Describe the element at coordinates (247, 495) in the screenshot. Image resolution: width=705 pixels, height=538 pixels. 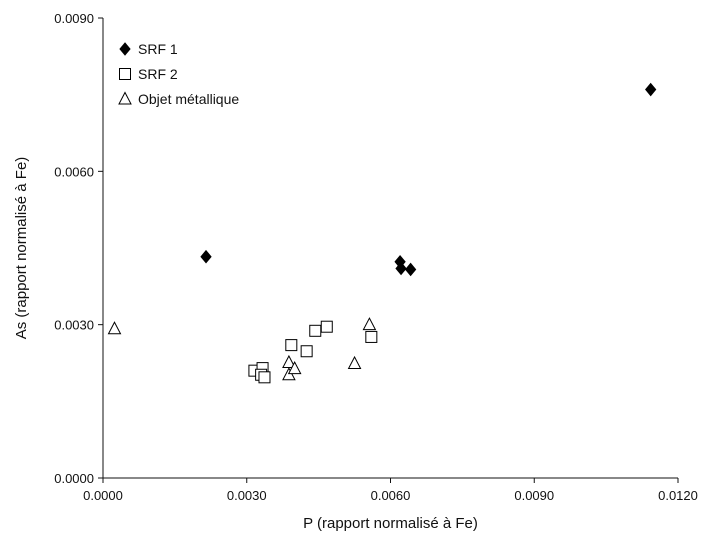
I see `x-tick-label: 0.0030` at that location.